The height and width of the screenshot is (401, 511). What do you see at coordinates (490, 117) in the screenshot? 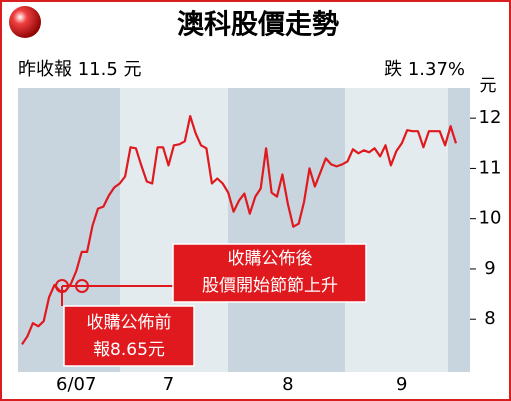
I see `y-tick-label: 12` at bounding box center [490, 117].